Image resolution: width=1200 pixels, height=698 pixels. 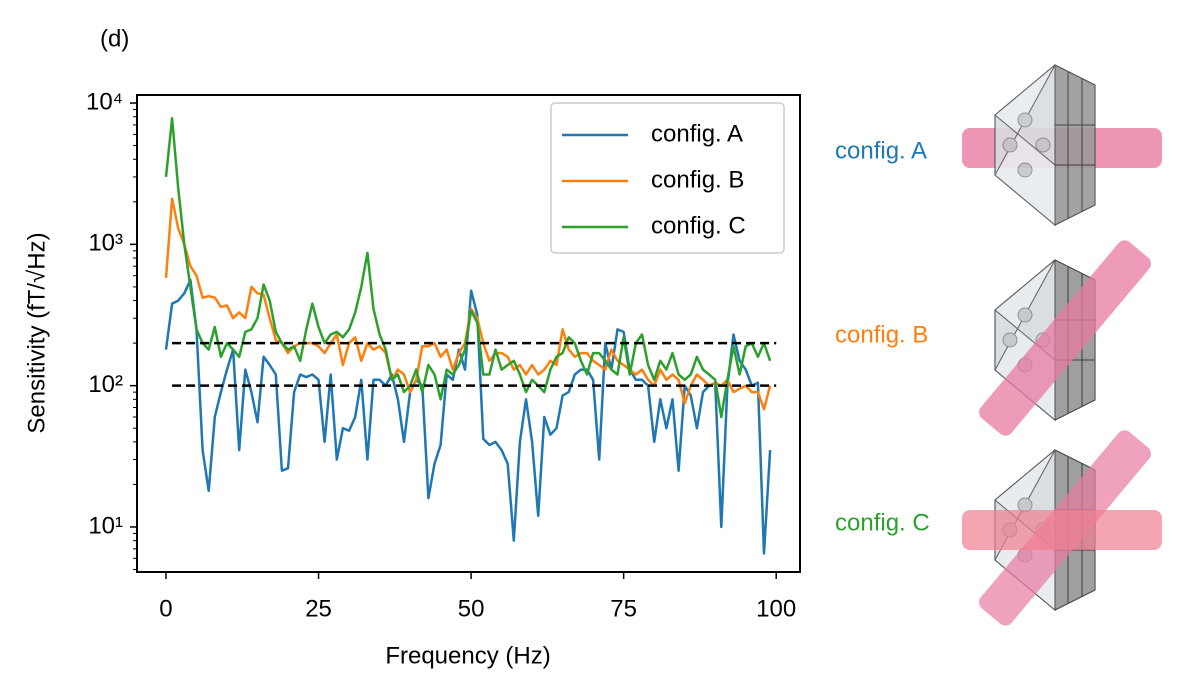 I want to click on x-axis-label: Frequency (Hz), so click(x=467, y=655).